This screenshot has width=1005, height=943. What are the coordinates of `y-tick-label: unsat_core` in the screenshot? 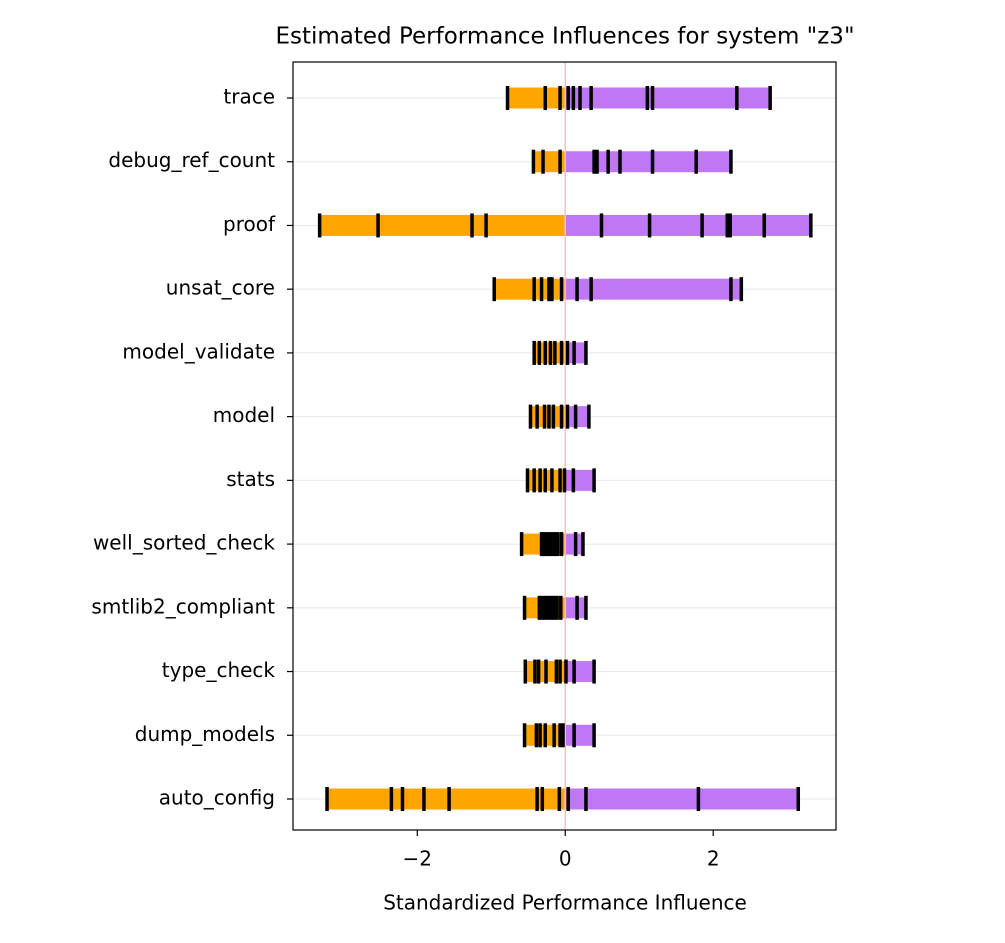 It's located at (220, 288).